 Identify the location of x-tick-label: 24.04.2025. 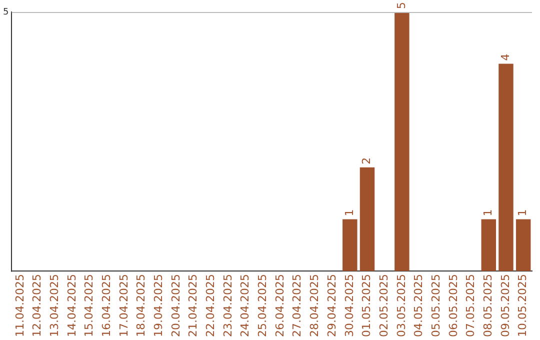
(245, 306).